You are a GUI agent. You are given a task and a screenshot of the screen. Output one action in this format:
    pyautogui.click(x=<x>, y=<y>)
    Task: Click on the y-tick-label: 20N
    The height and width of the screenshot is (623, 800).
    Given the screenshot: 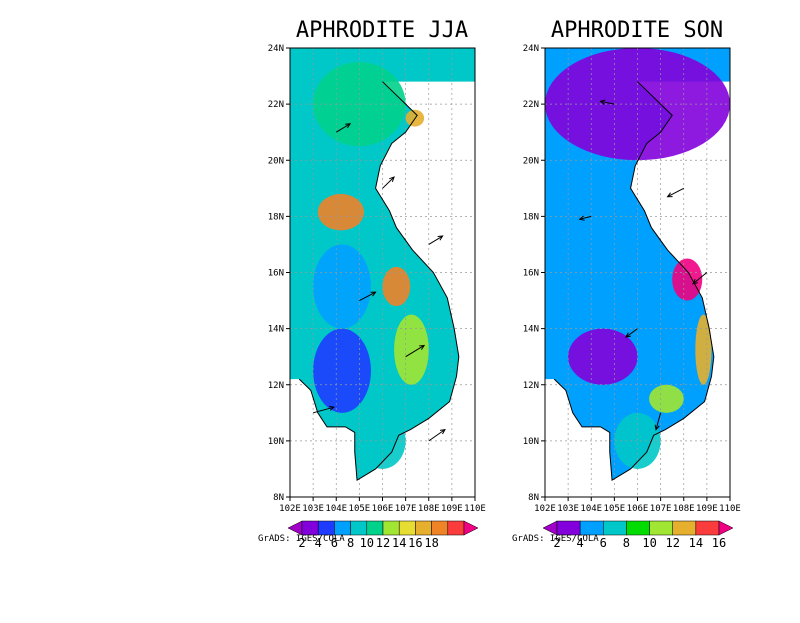 What is the action you would take?
    pyautogui.click(x=276, y=161)
    